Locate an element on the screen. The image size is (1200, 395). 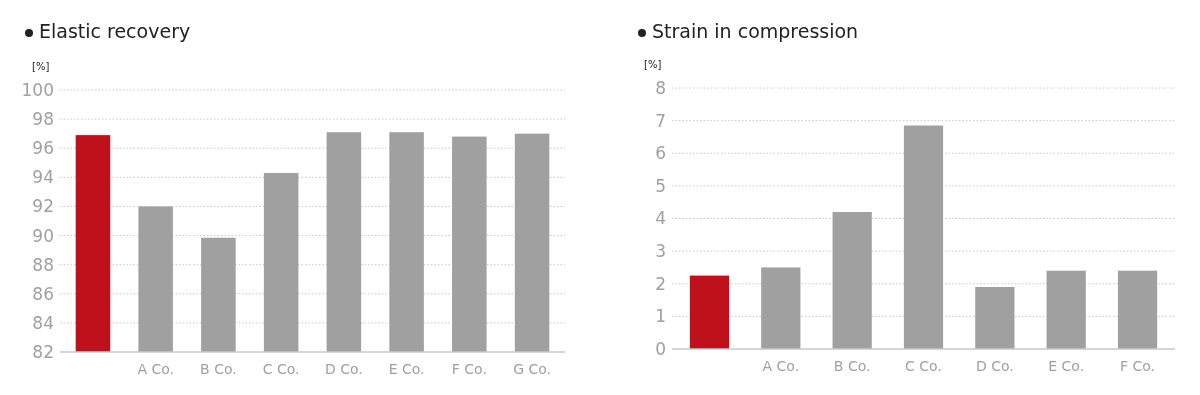
y-tick-label: 90 is located at coordinates (43, 235).